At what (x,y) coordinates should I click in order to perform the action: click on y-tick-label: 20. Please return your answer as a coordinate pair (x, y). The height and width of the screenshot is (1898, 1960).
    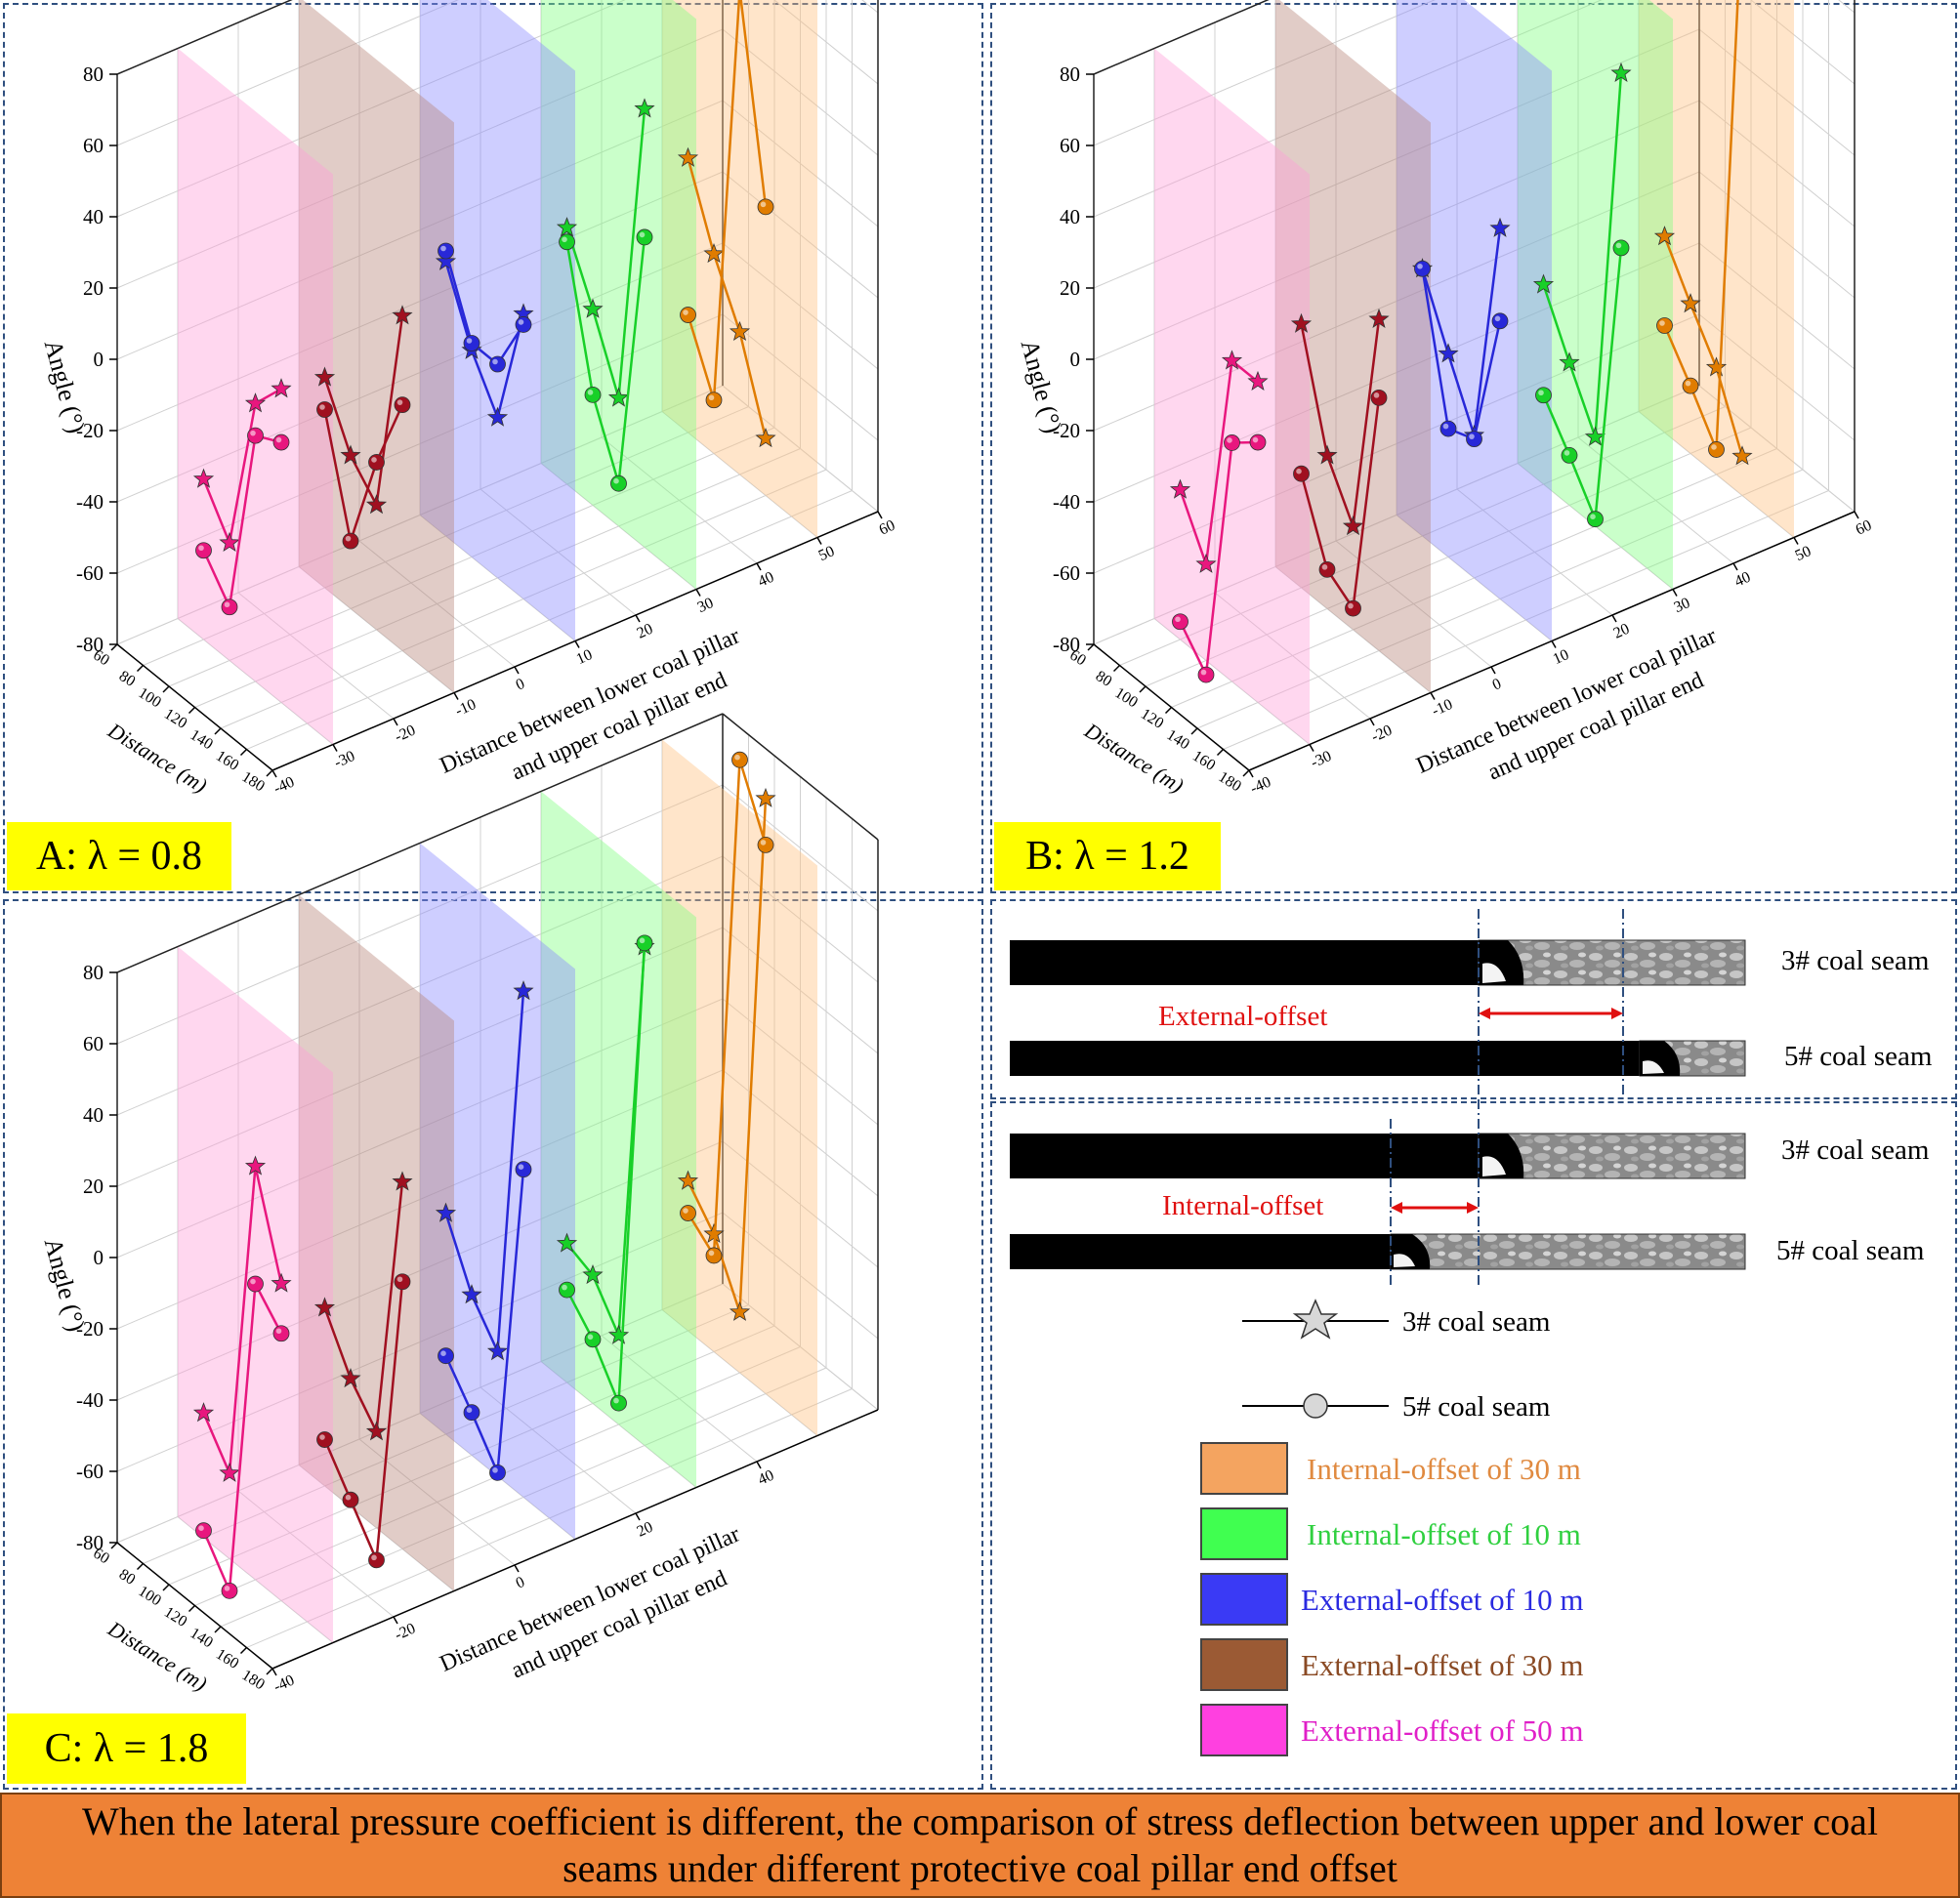
    Looking at the image, I should click on (645, 1530).